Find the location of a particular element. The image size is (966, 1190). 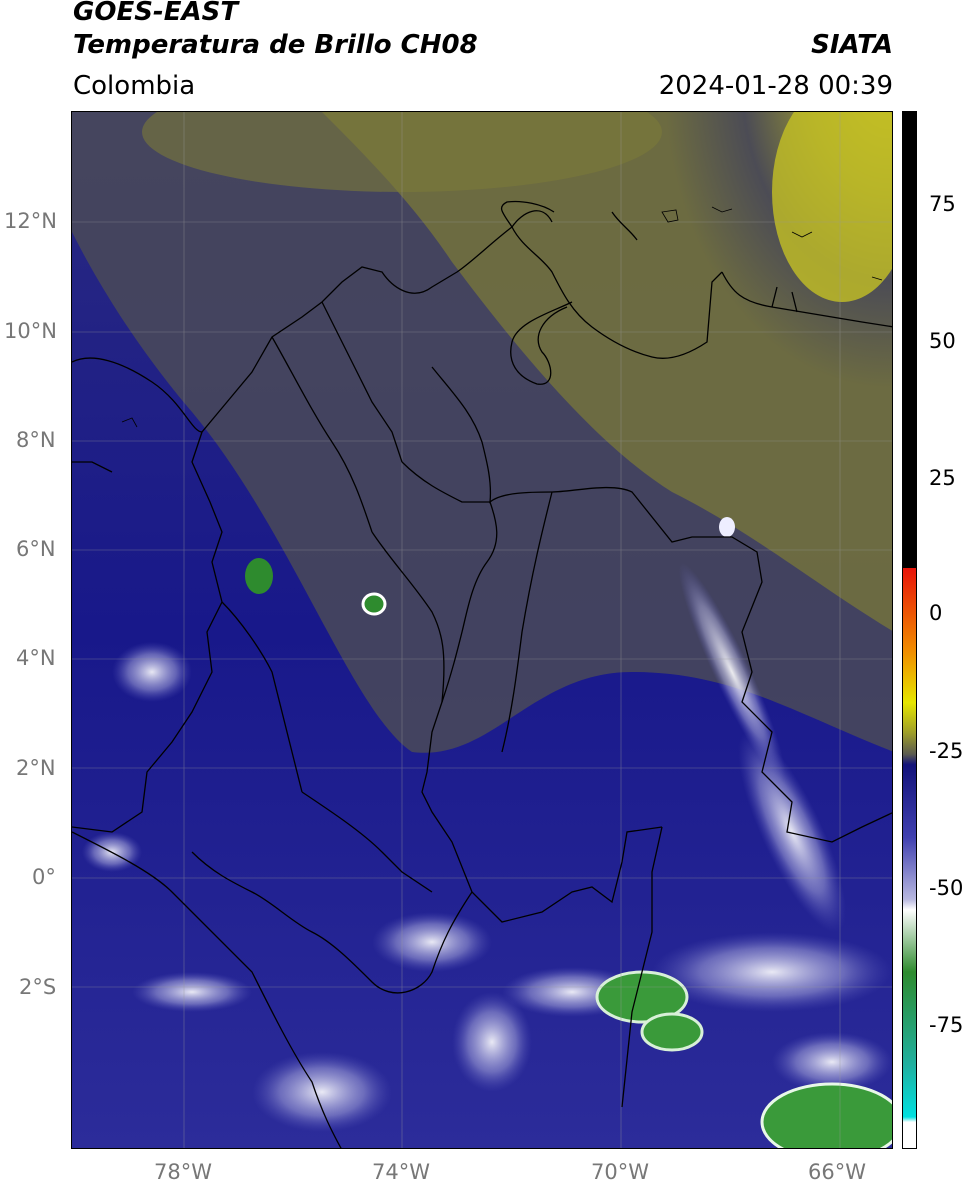

lat-tick: 6°N is located at coordinates (36, 549).